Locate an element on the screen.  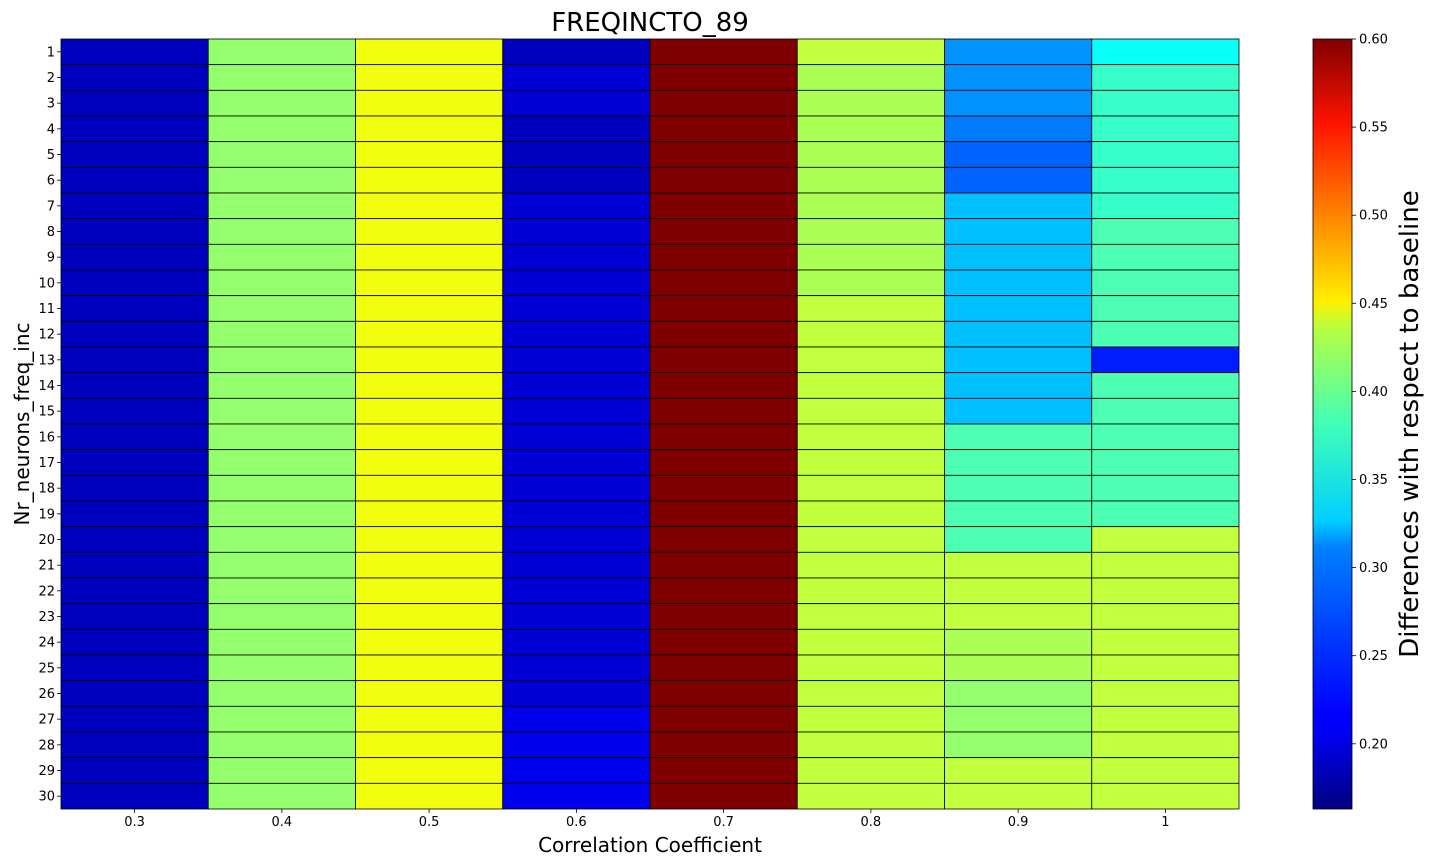
y-tick-label: 6 is located at coordinates (51, 181).